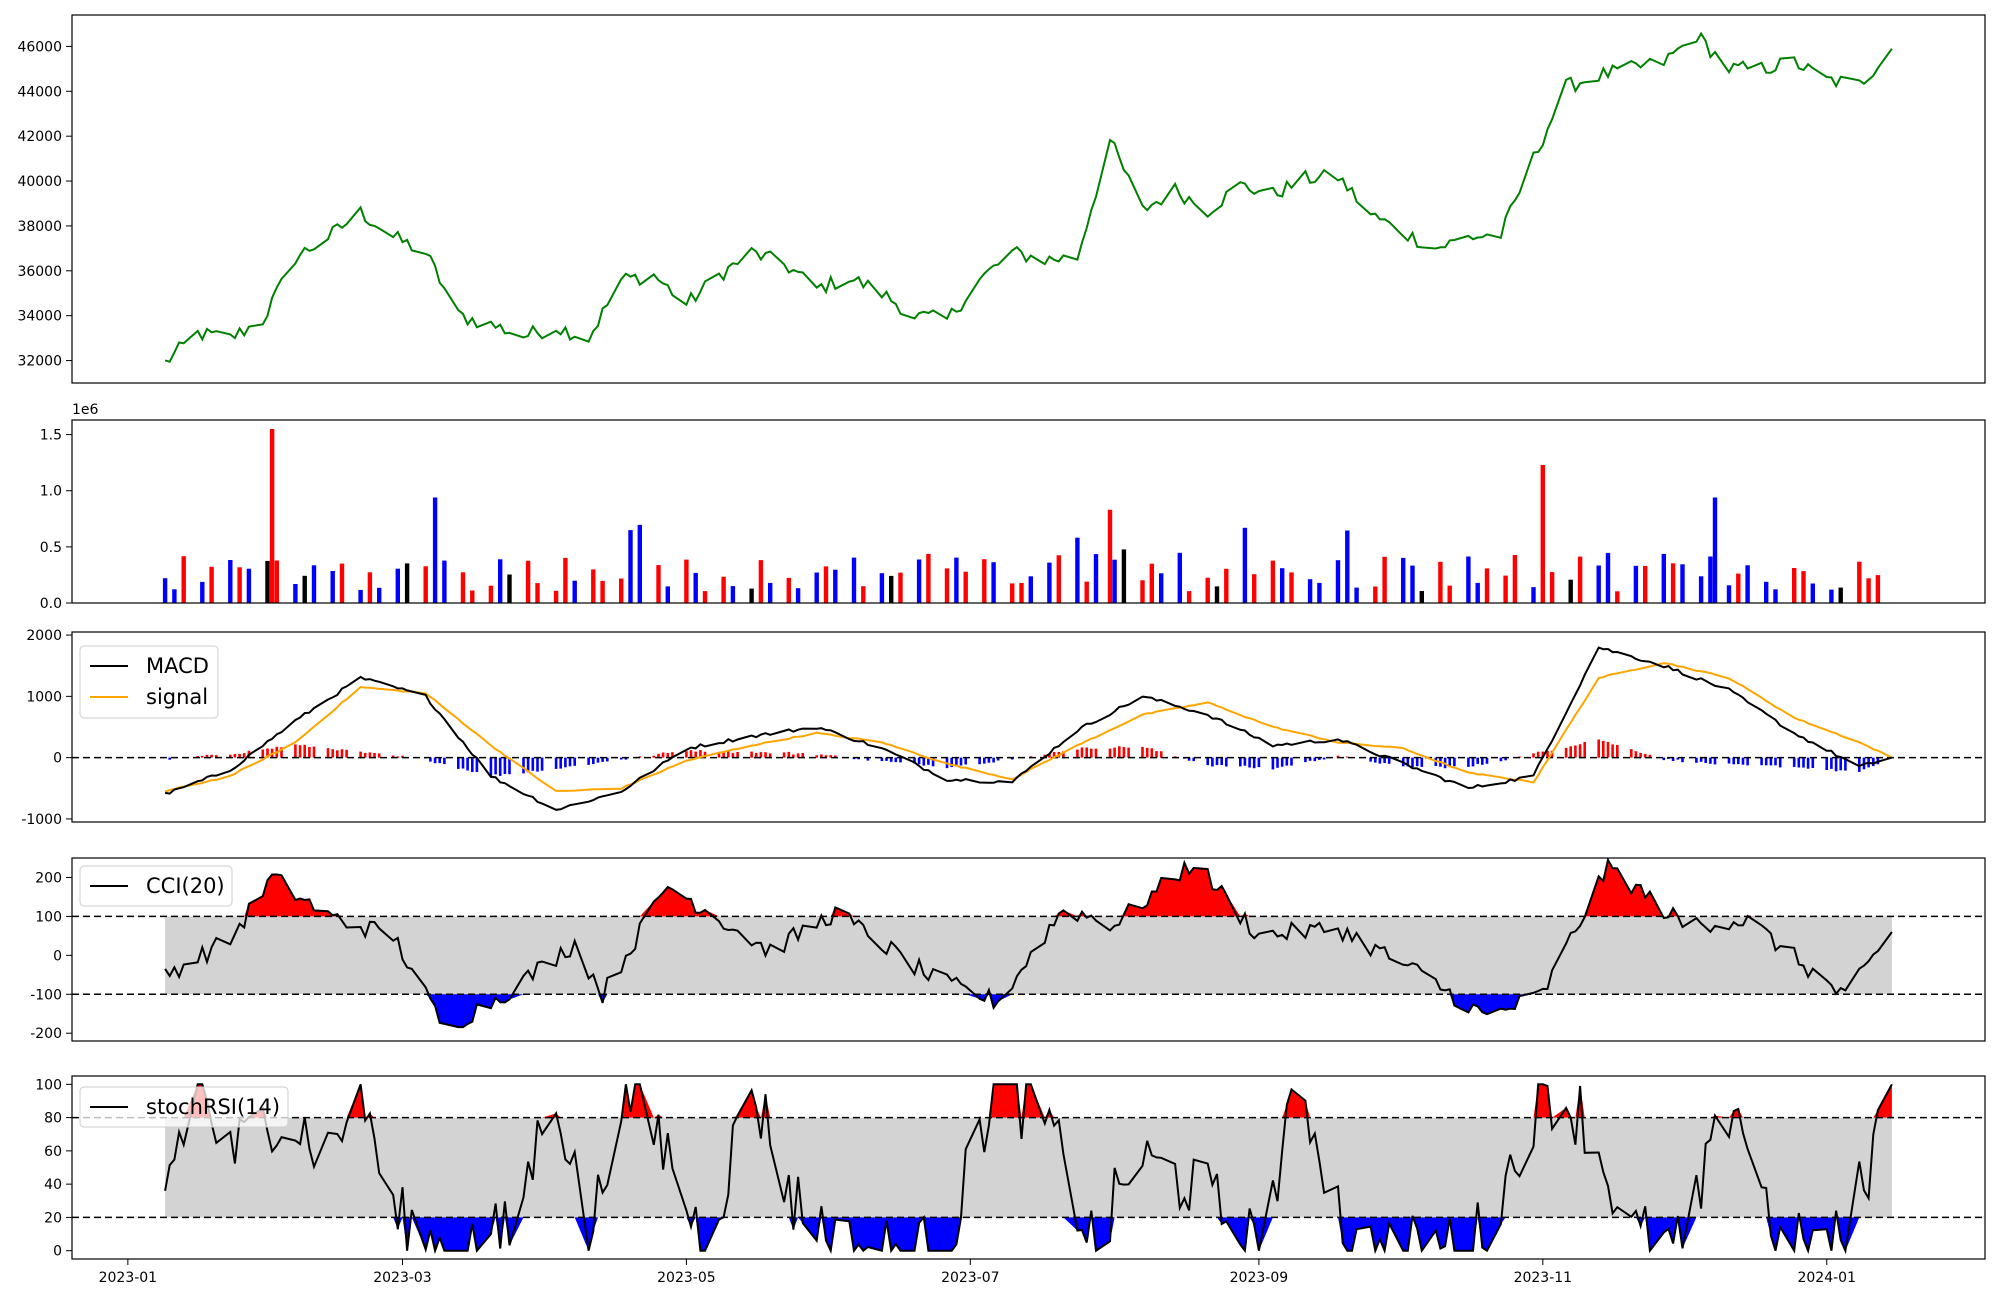 Image resolution: width=2000 pixels, height=1300 pixels. What do you see at coordinates (41, 820) in the screenshot?
I see `y-tick-label: -1000` at bounding box center [41, 820].